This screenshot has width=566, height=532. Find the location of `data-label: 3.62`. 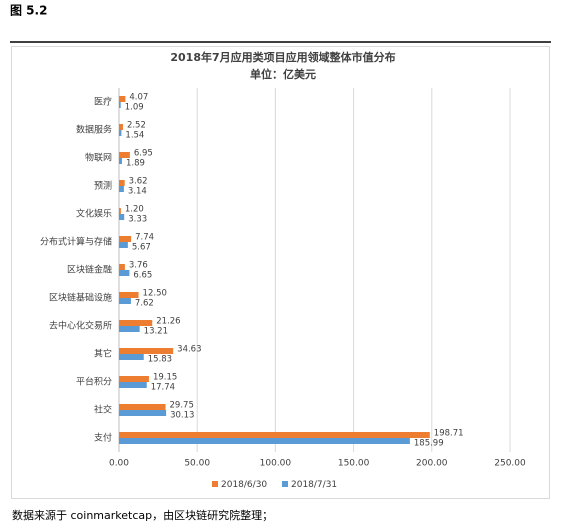

data-label: 3.62 is located at coordinates (138, 182).